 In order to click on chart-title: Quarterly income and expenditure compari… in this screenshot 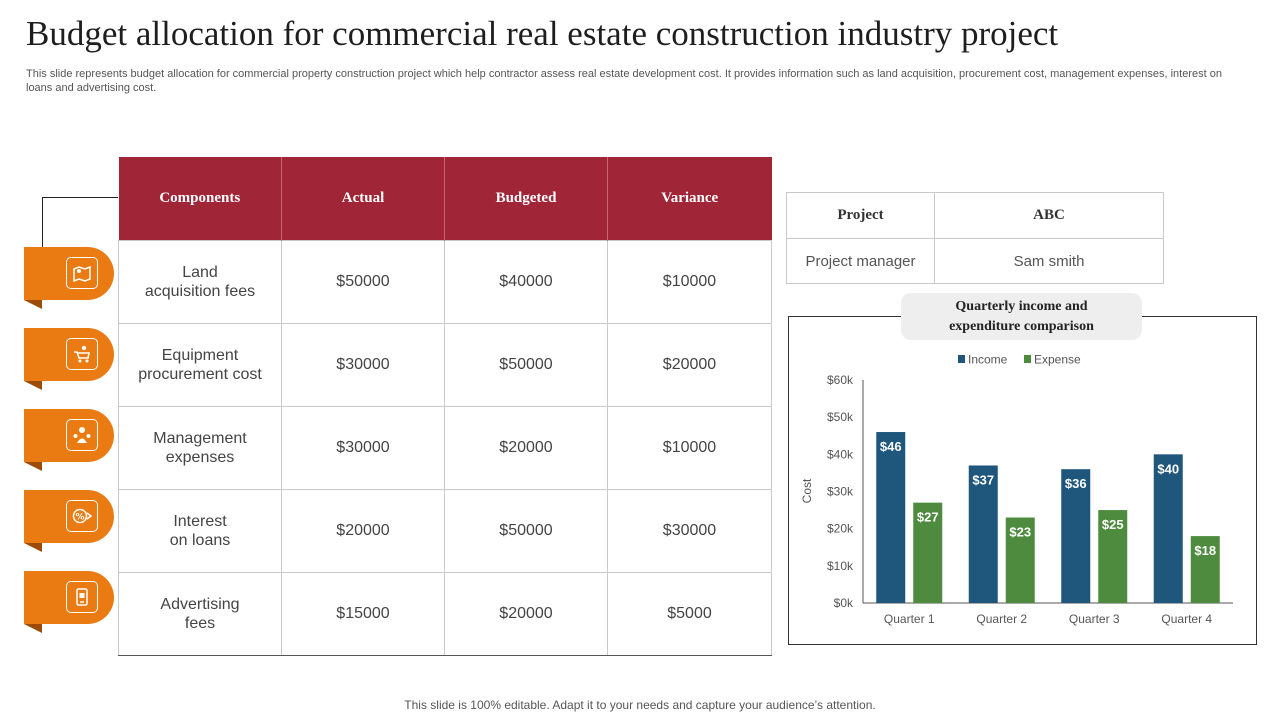, I will do `click(1021, 316)`.